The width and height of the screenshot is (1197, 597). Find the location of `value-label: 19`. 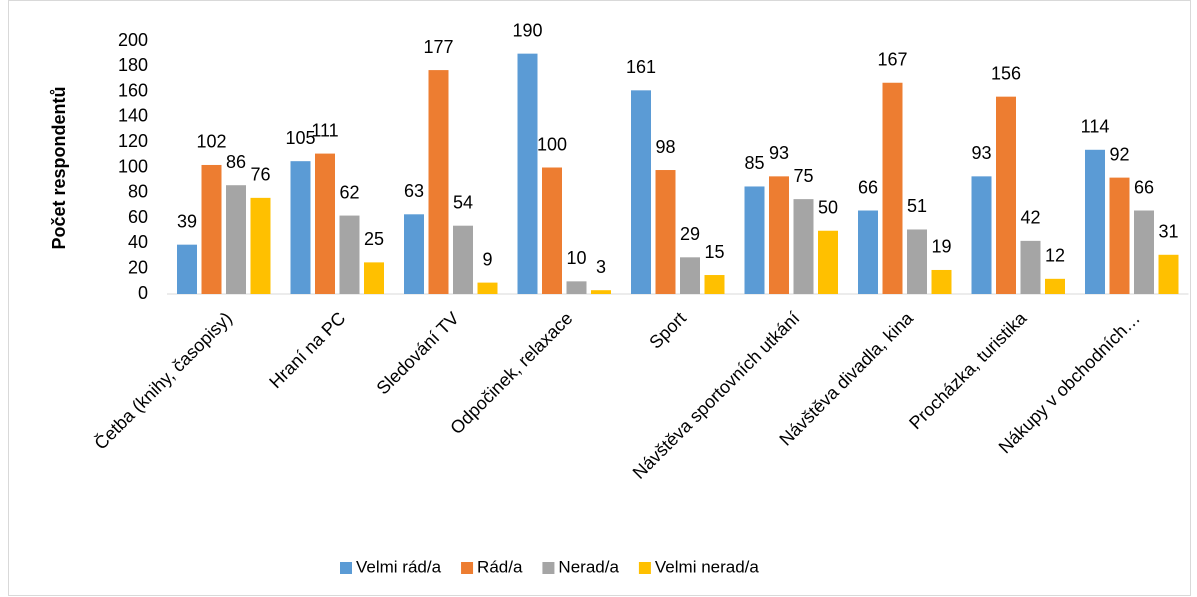

value-label: 19 is located at coordinates (941, 247).